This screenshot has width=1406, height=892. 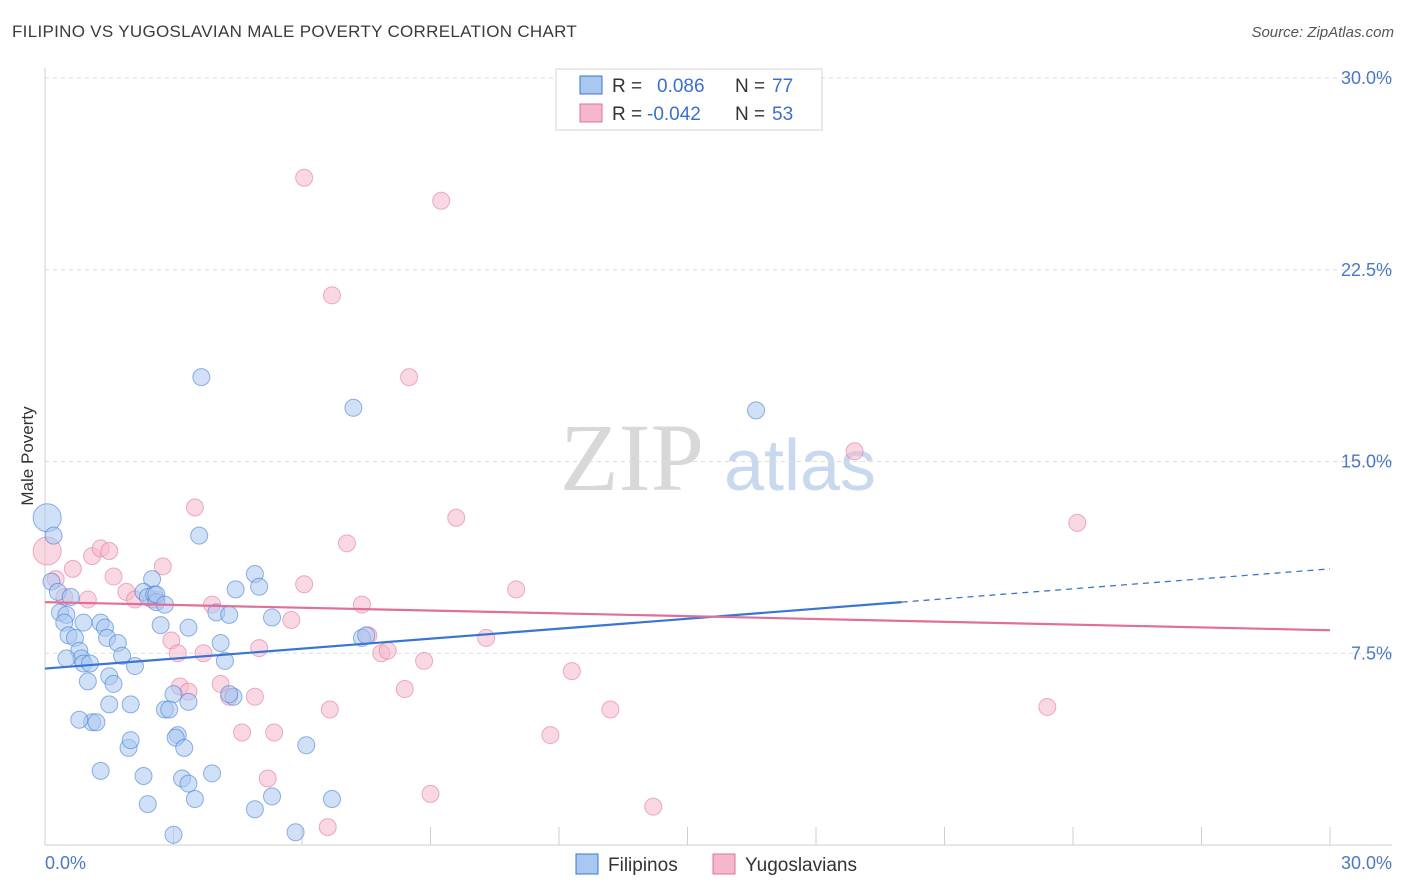 What do you see at coordinates (800, 466) in the screenshot?
I see `watermark-atlas: atlas` at bounding box center [800, 466].